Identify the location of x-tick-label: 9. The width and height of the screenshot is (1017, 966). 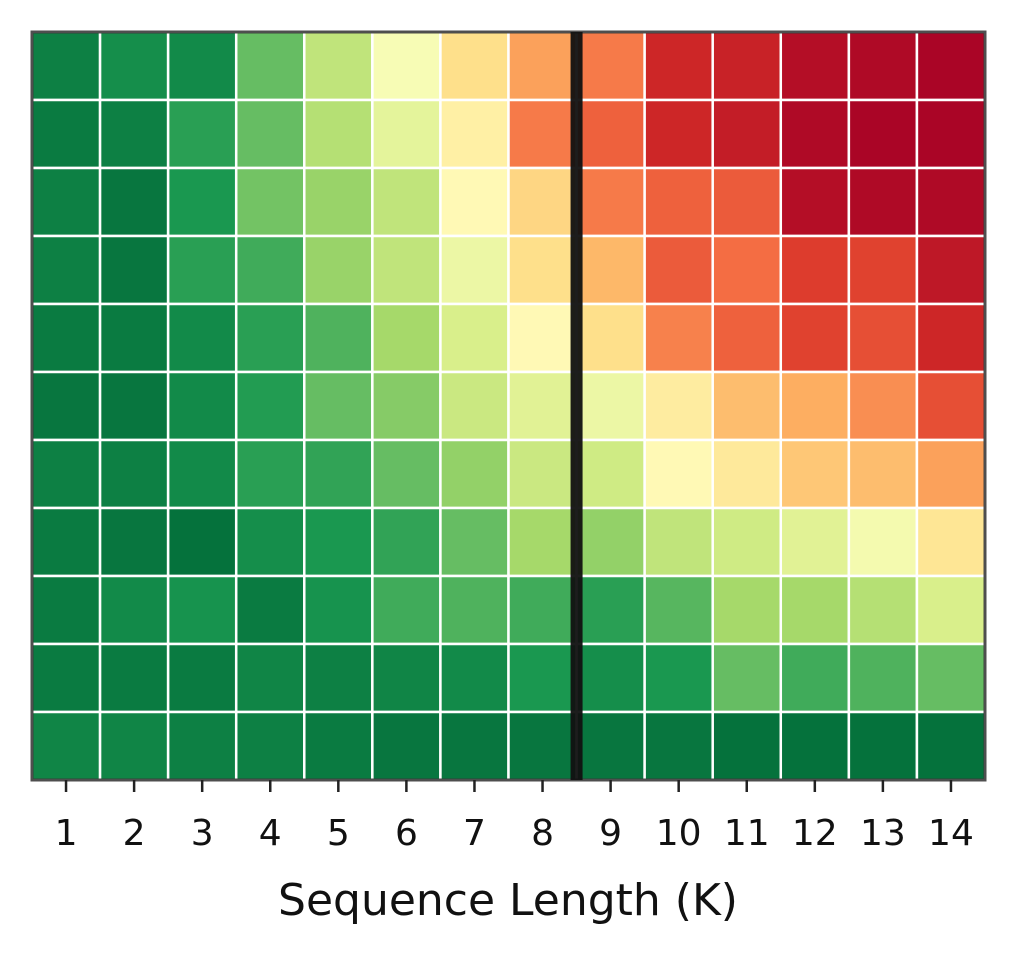
(610, 833).